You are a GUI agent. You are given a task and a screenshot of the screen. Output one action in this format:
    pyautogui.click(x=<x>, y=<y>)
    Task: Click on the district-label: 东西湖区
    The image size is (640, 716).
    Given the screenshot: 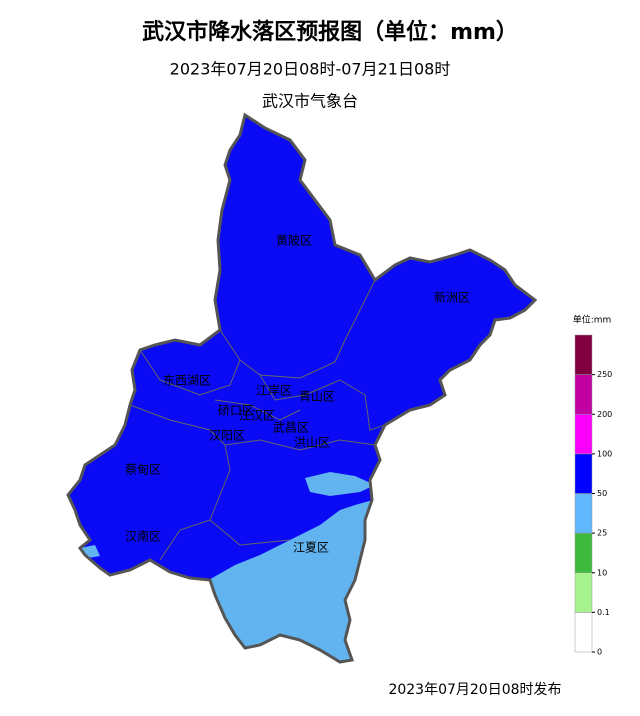 What is the action you would take?
    pyautogui.click(x=187, y=380)
    